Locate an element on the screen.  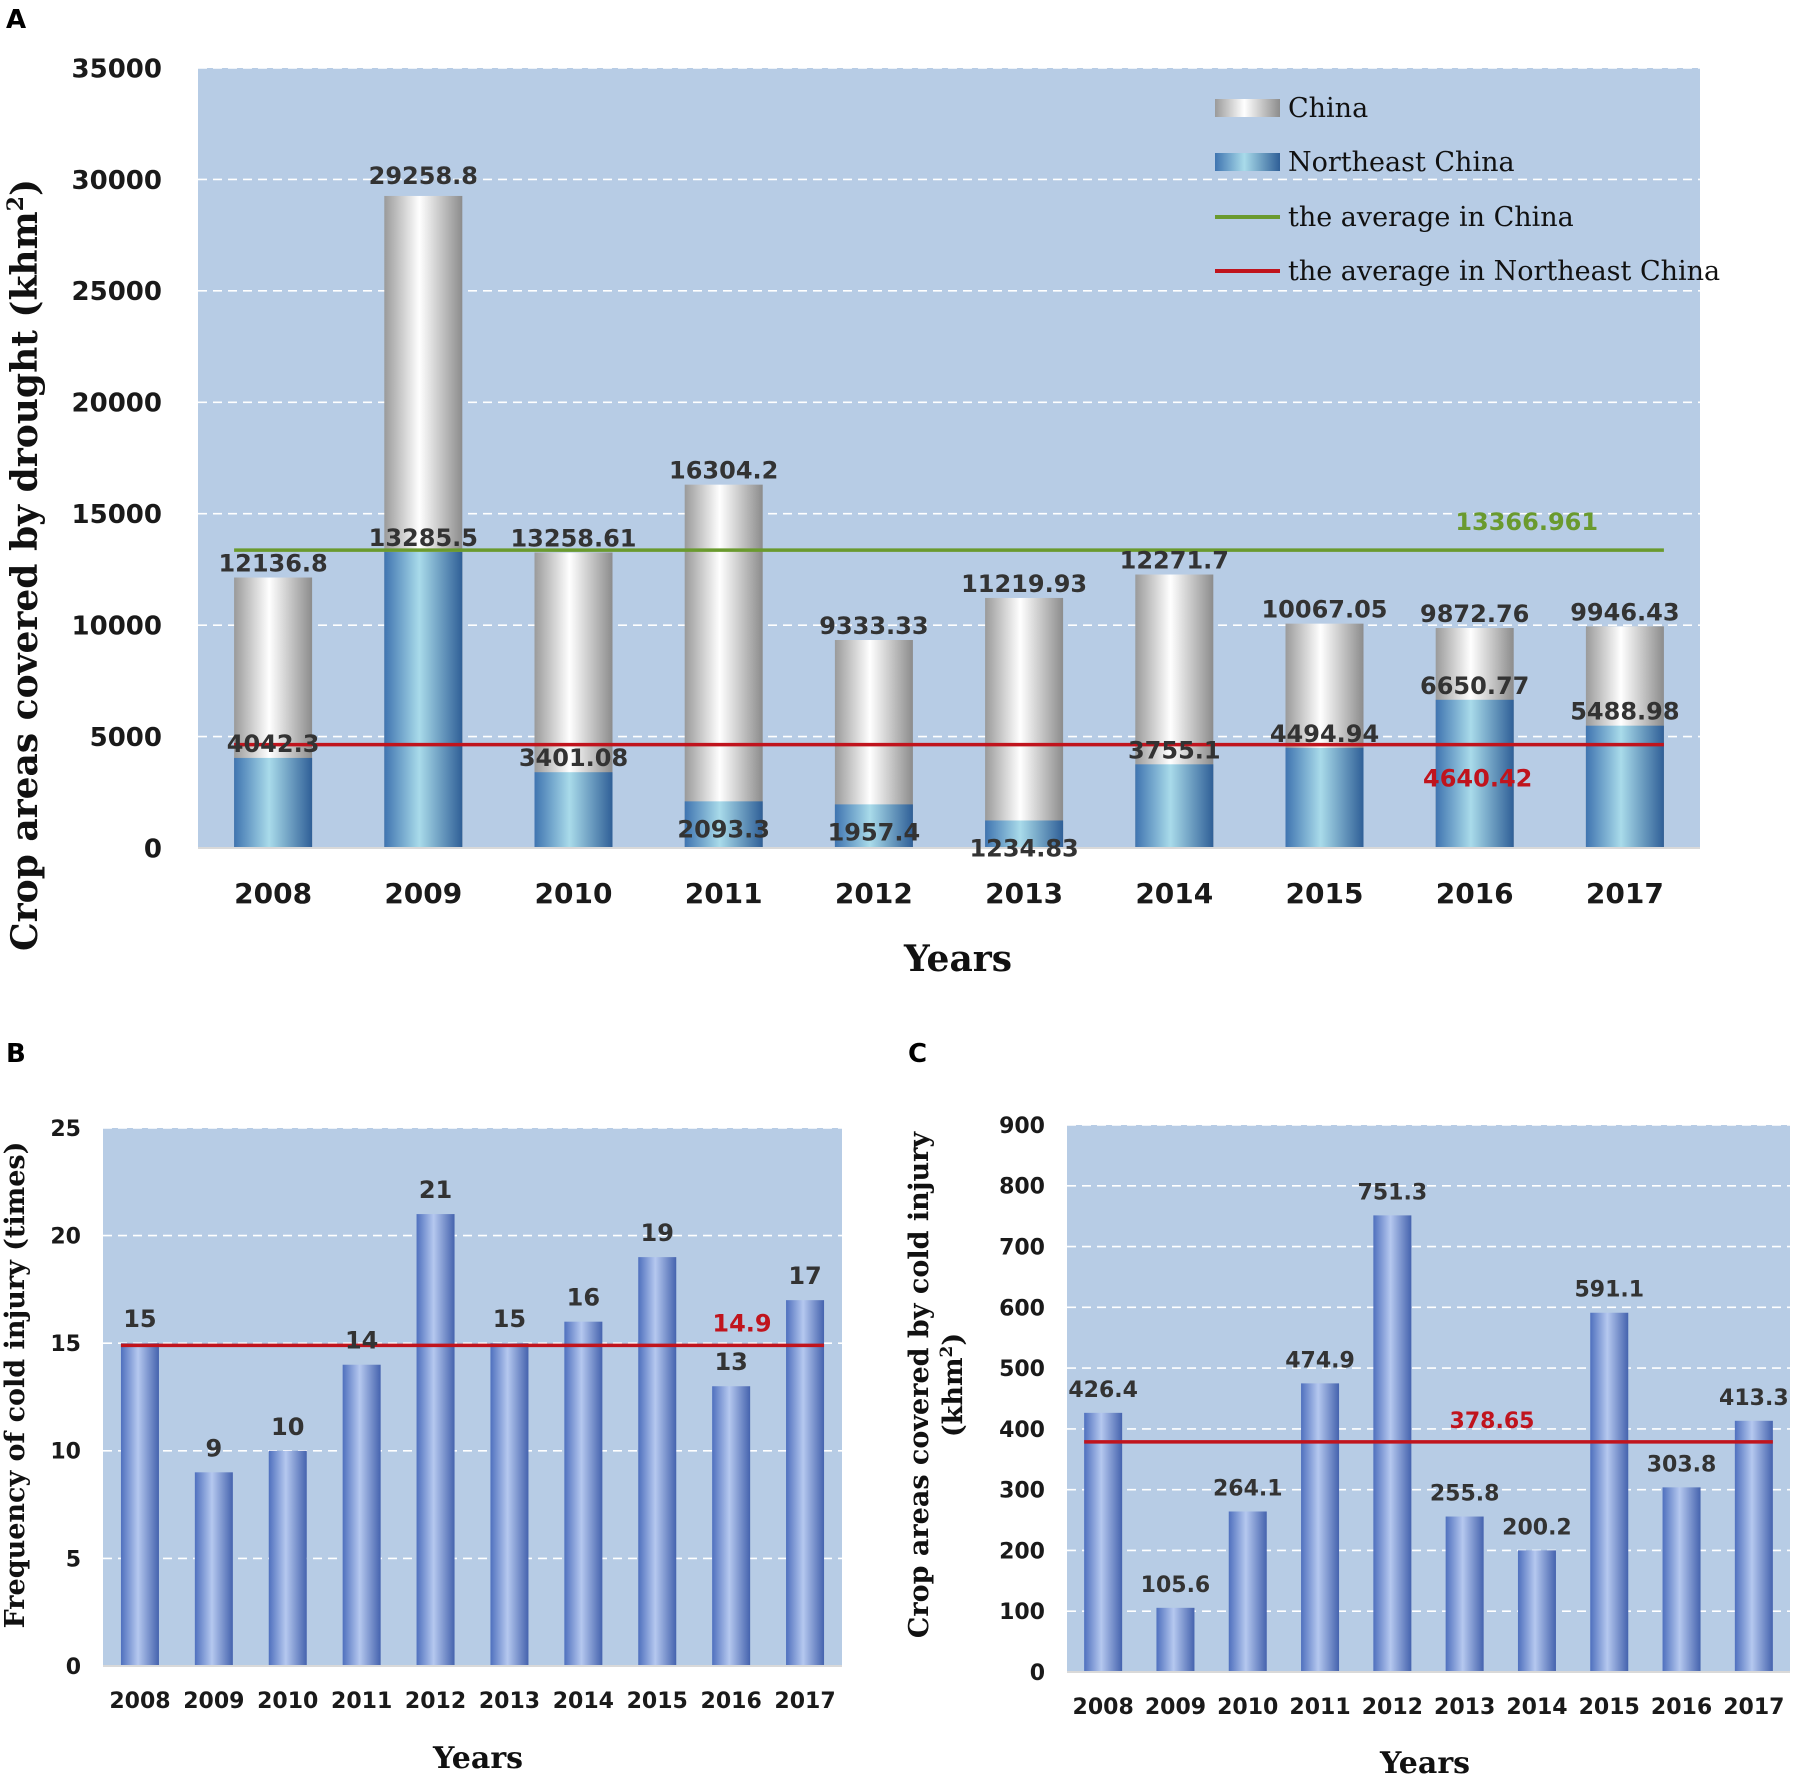
panel-b-x-ticks: 2008 2009 2010 2011 2012 2013 2014 2015 2016 2017 is located at coordinates (472, 1701).